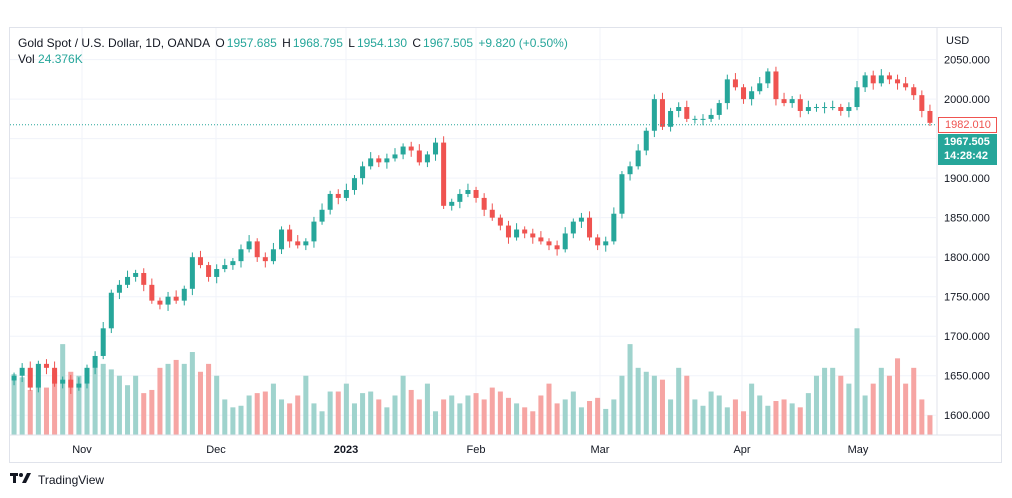 The width and height of the screenshot is (1012, 498). I want to click on footer: TradingView, so click(57, 479).